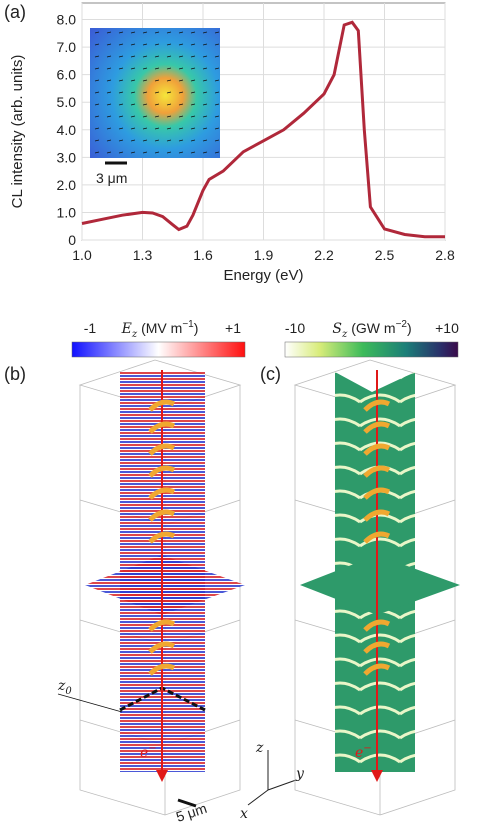  I want to click on colorbar-max: +1, so click(233, 328).